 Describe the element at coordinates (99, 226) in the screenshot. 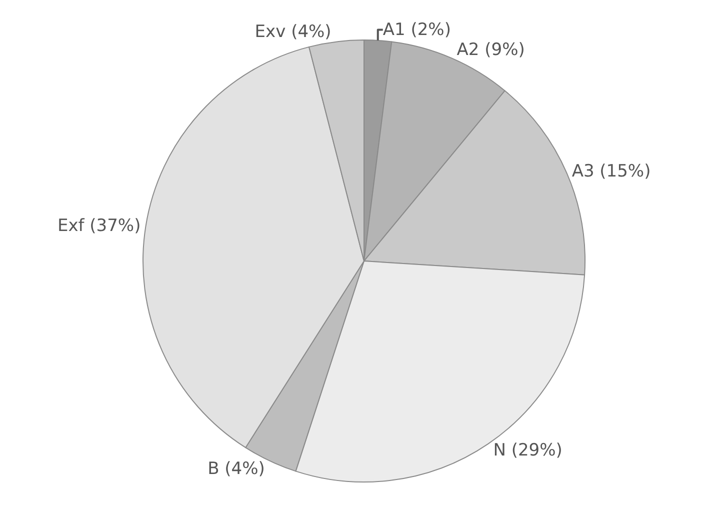

I see `slice-label: Exf (37%)` at that location.